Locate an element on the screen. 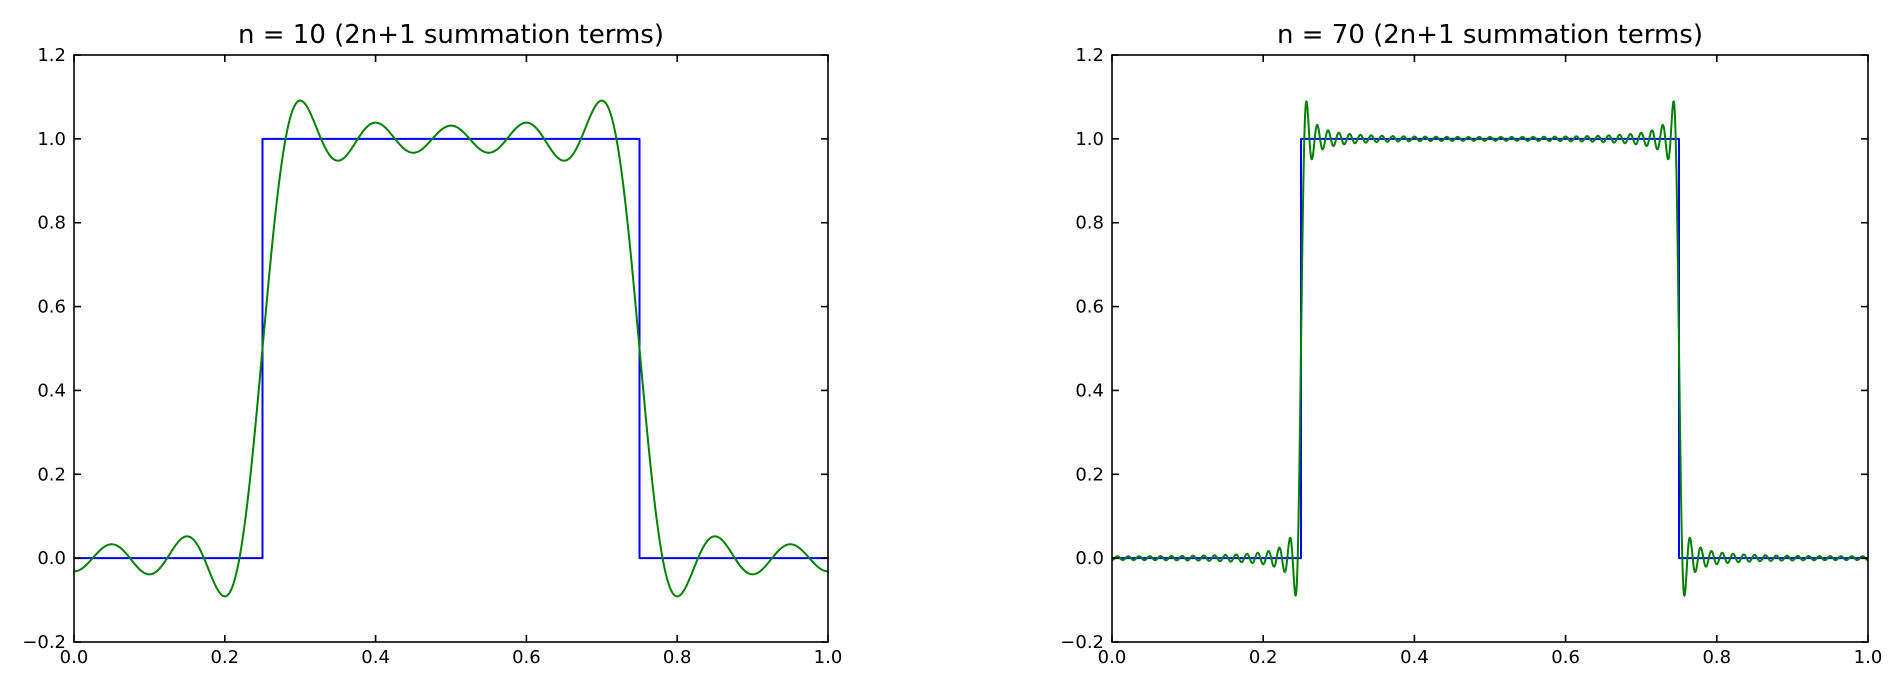 The width and height of the screenshot is (1904, 694). plot-title: n = 10 (2n+1 summation terms) is located at coordinates (451, 35).